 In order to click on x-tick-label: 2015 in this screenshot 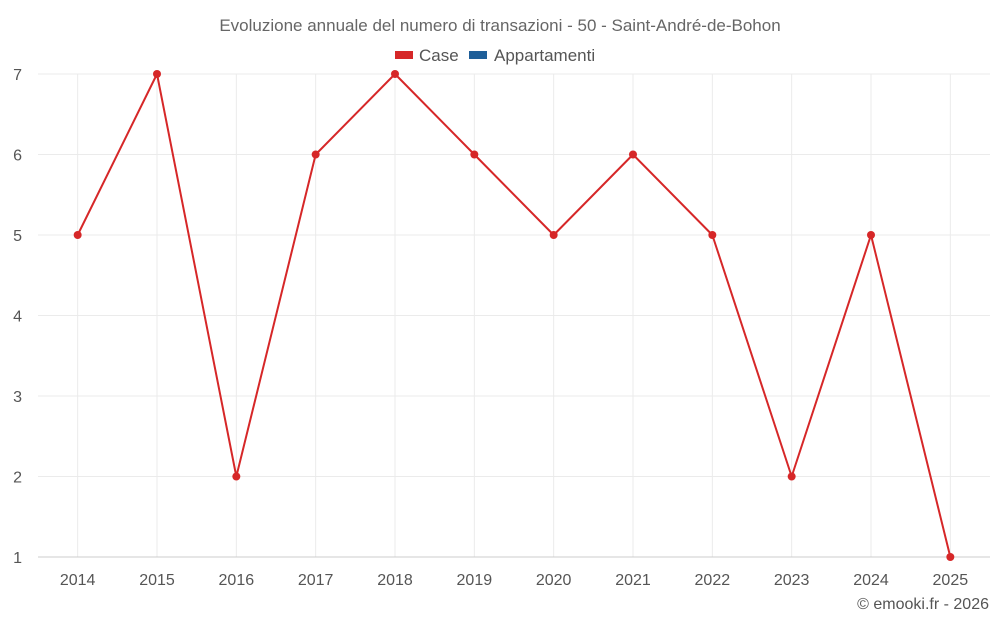, I will do `click(157, 580)`.